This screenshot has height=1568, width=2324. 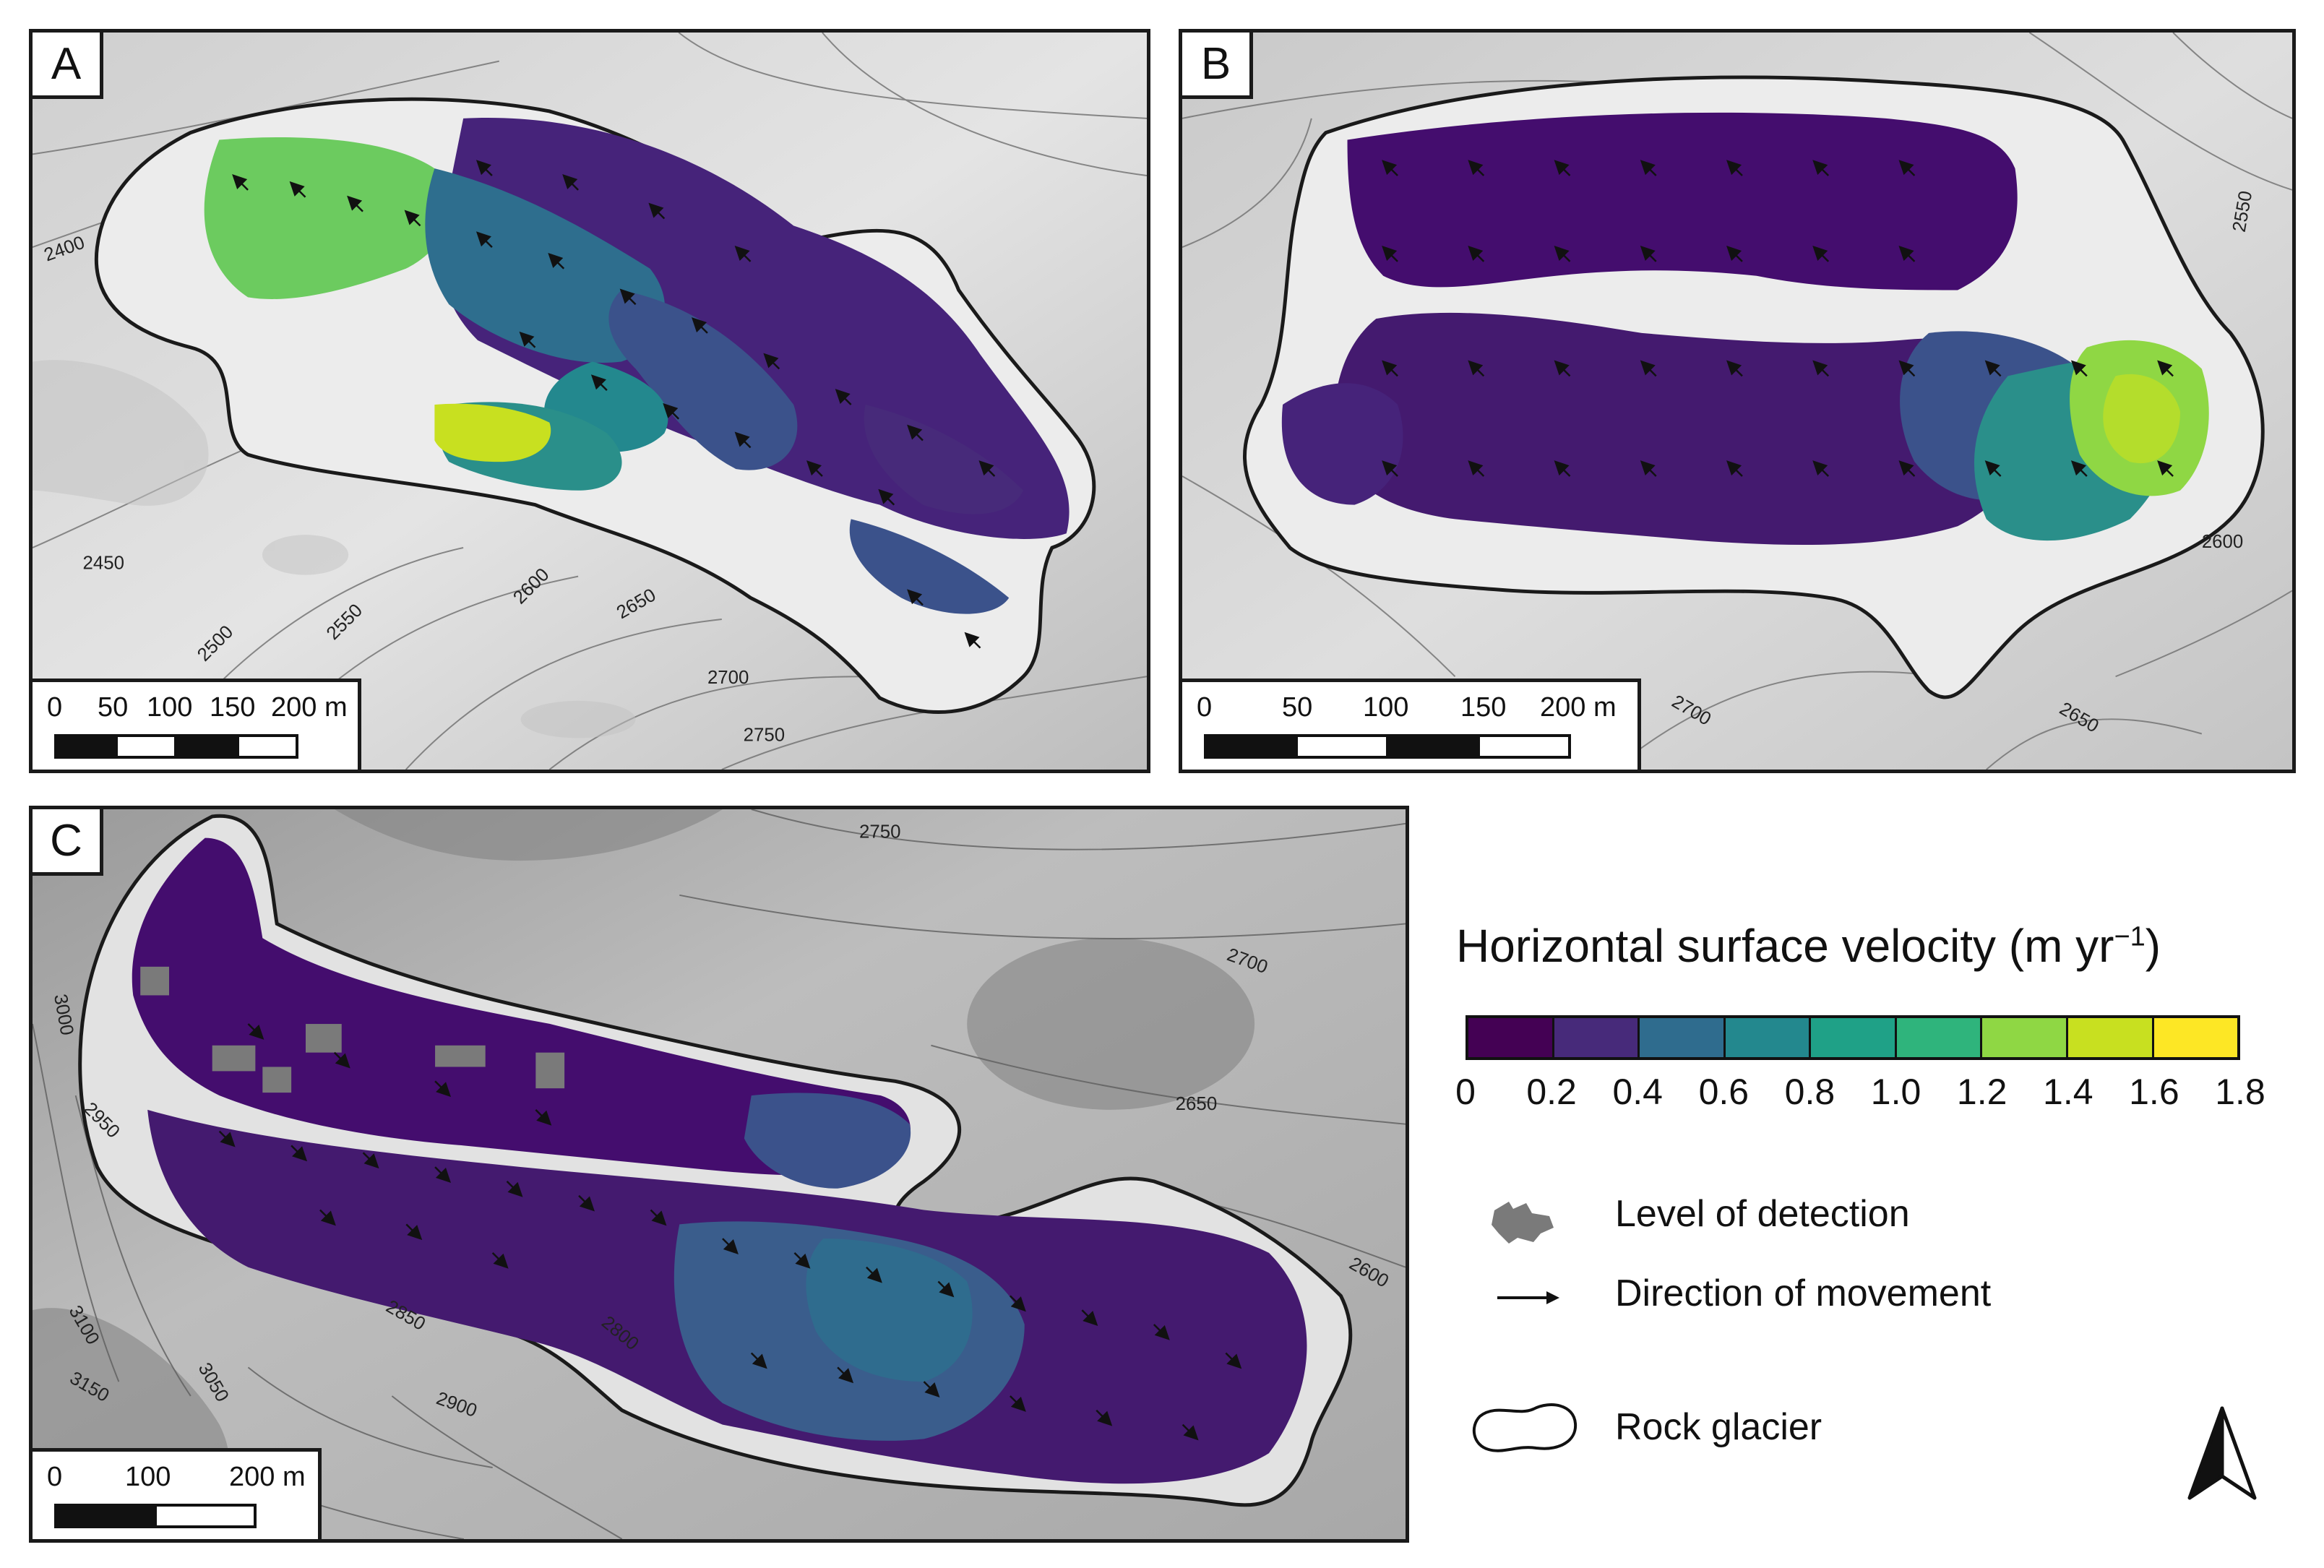 What do you see at coordinates (177, 1493) in the screenshot?
I see `panel-c-scale-bar: 0 100 200 m` at bounding box center [177, 1493].